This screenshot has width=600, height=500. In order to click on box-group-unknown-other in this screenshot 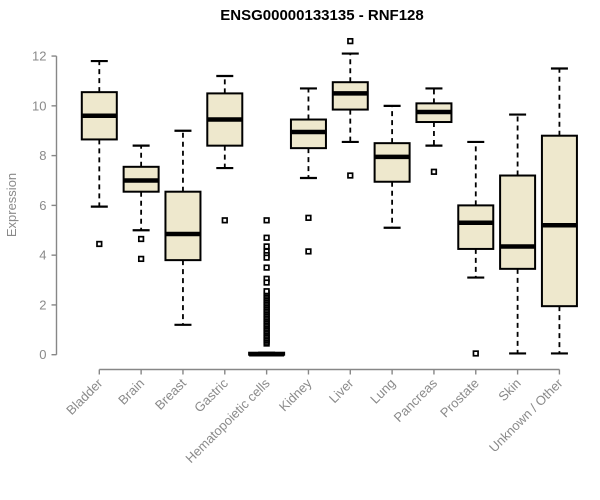, I will do `click(559, 211)`.